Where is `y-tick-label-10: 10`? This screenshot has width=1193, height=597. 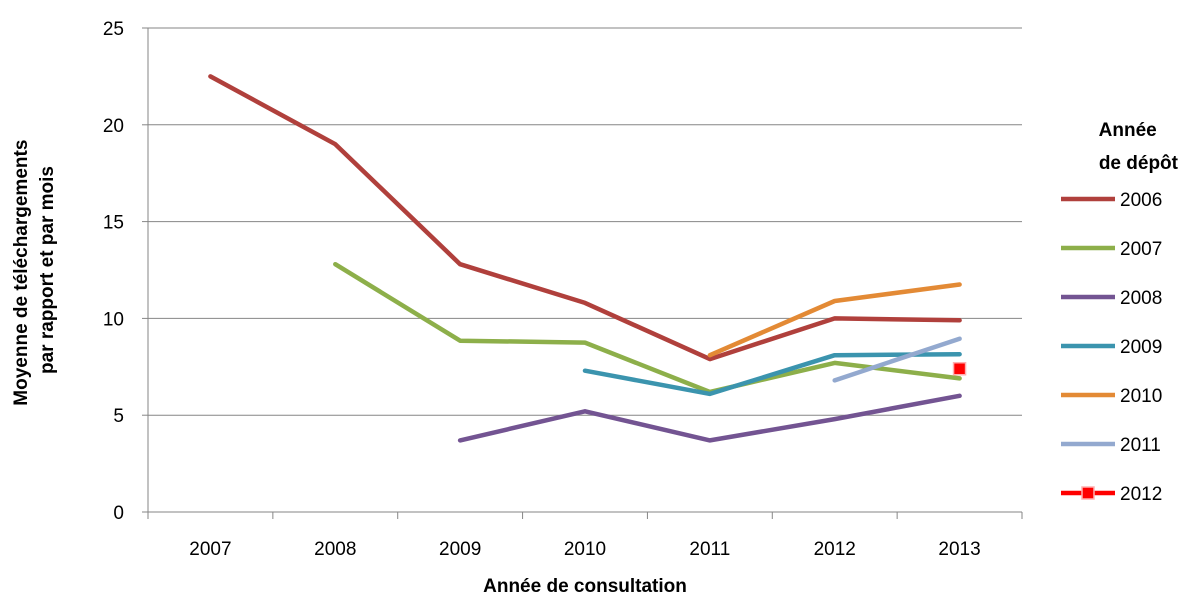 y-tick-label-10: 10 is located at coordinates (113, 319).